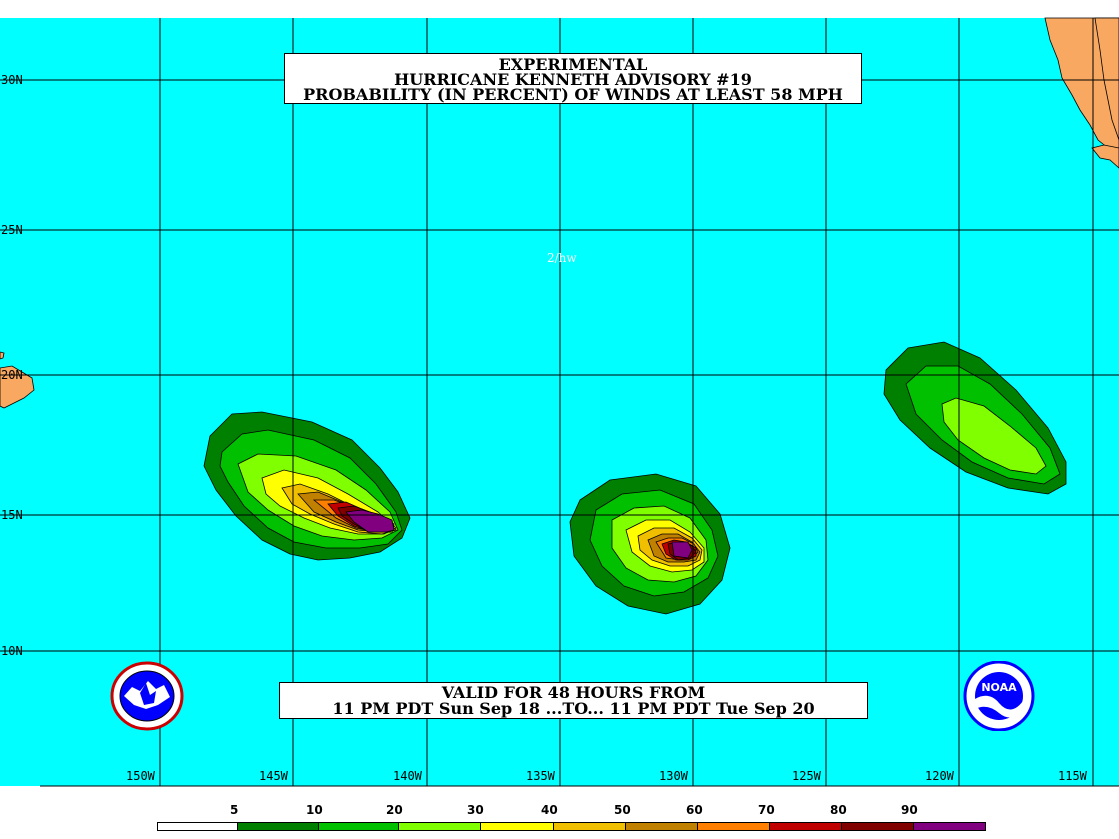 The height and width of the screenshot is (839, 1119). What do you see at coordinates (549, 810) in the screenshot?
I see `legend-label-40: 40` at bounding box center [549, 810].